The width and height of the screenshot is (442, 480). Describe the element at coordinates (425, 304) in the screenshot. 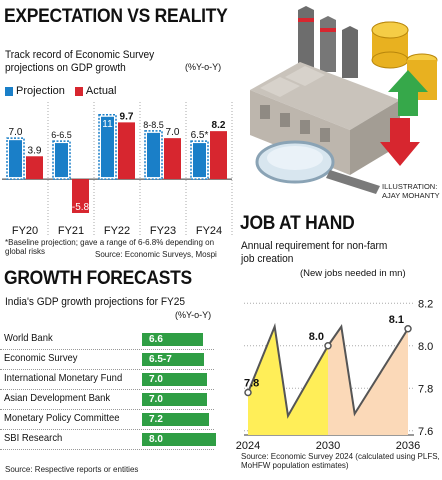

I see `y-tick-label: 8.2` at that location.